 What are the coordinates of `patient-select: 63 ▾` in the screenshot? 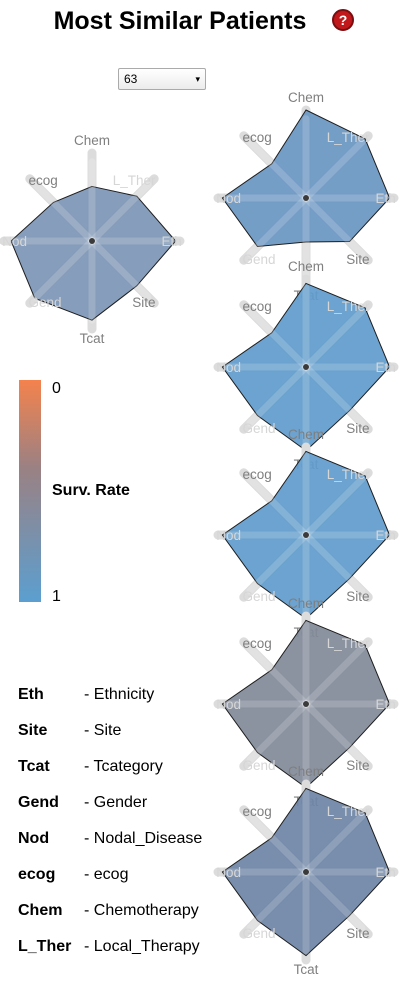 It's located at (162, 79).